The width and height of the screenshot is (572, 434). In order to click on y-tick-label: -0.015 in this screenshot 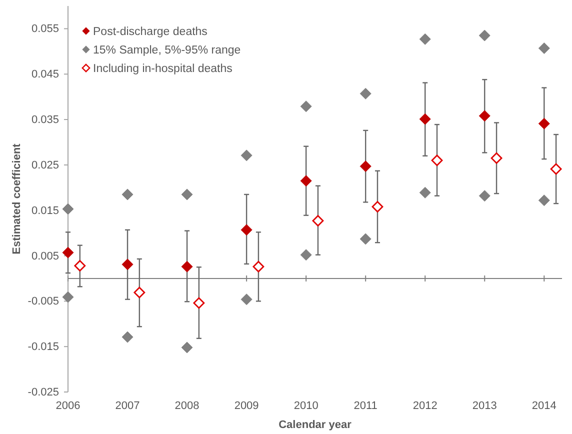, I will do `click(43, 347)`.